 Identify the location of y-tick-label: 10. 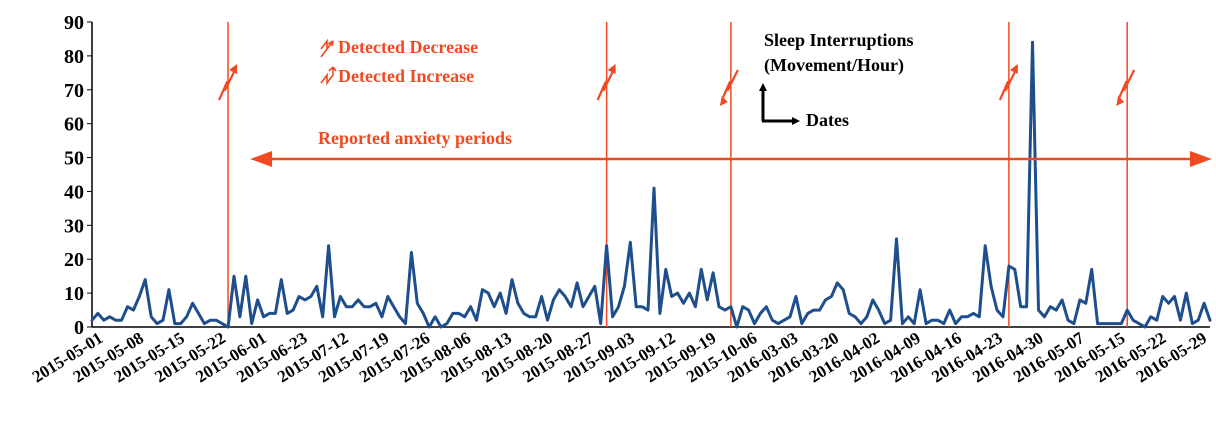
(74, 294).